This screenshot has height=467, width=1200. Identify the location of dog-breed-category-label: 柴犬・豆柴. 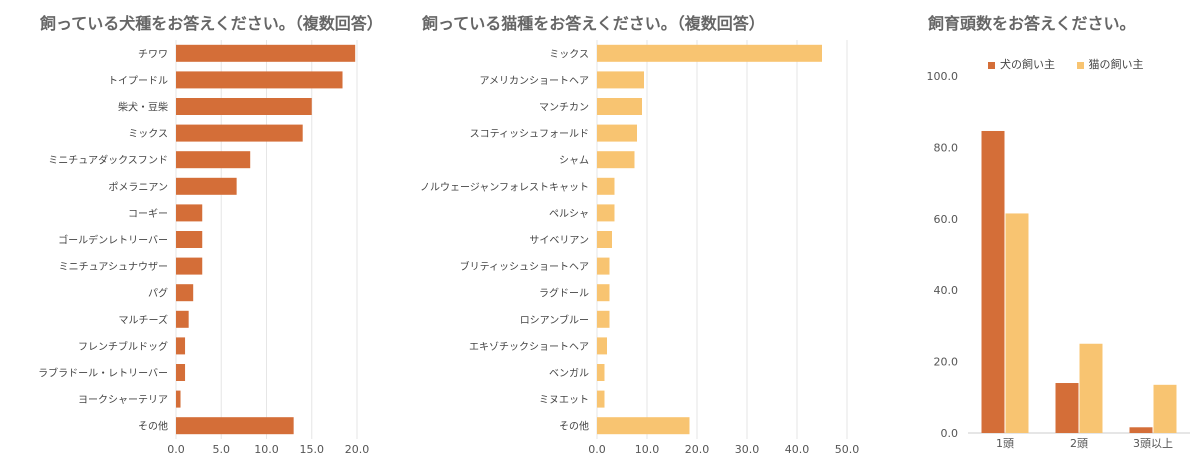
(143, 107).